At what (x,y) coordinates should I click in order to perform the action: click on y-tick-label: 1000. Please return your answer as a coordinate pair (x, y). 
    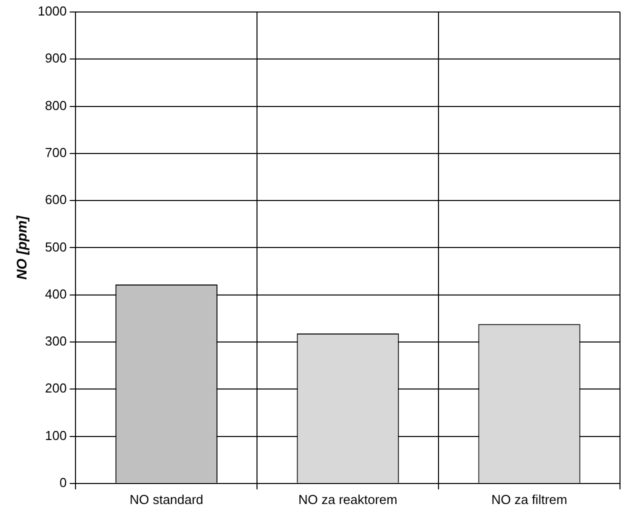
    Looking at the image, I should click on (52, 11).